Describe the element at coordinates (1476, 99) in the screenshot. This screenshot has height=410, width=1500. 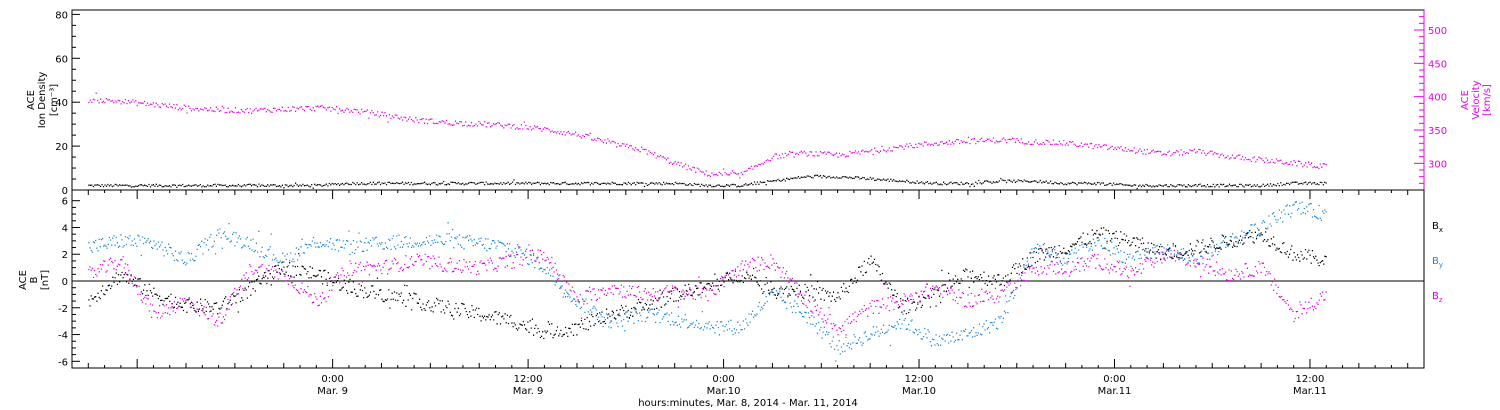
I see `top-right-ylabel-2: Velocity` at that location.